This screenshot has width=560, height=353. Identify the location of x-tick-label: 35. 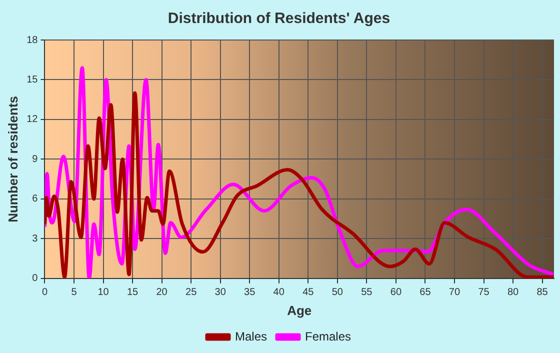
(250, 292).